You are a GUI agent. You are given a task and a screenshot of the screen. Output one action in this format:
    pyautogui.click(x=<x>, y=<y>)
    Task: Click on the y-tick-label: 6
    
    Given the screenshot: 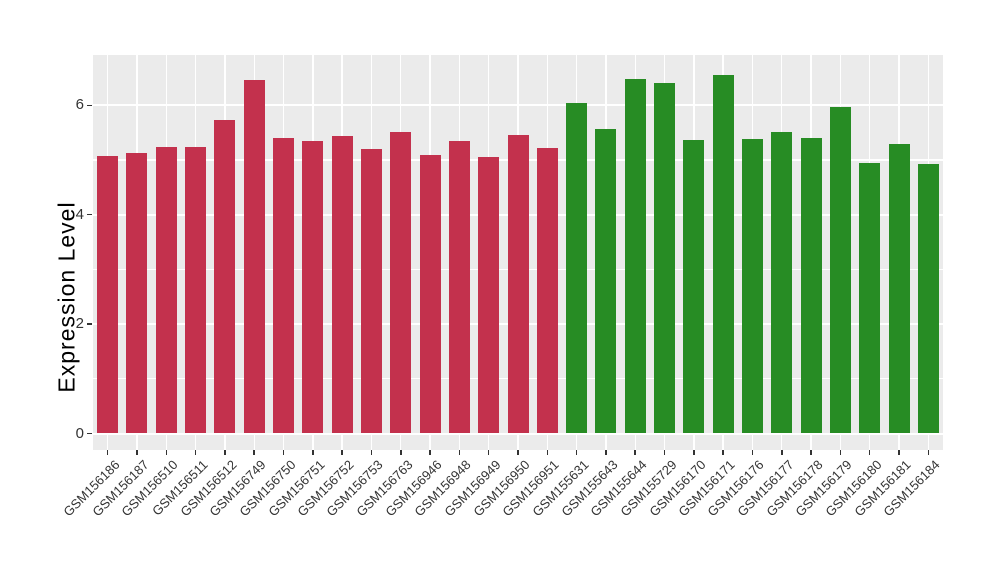 What is the action you would take?
    pyautogui.click(x=79, y=105)
    